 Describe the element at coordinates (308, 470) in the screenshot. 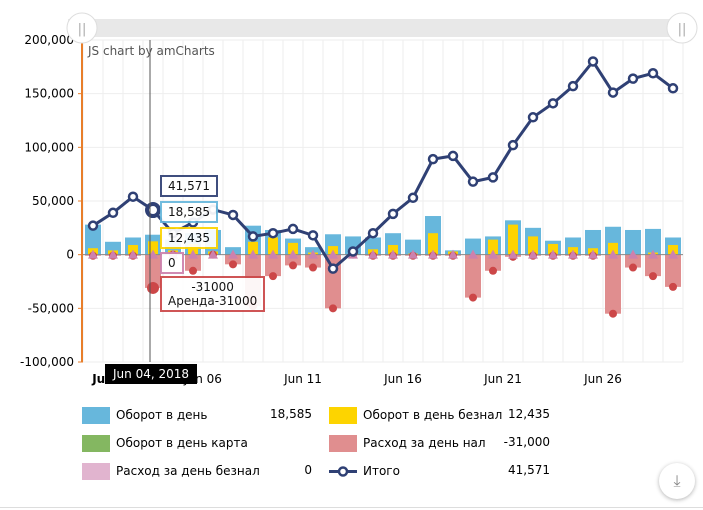

I see `legend-value: 0` at that location.